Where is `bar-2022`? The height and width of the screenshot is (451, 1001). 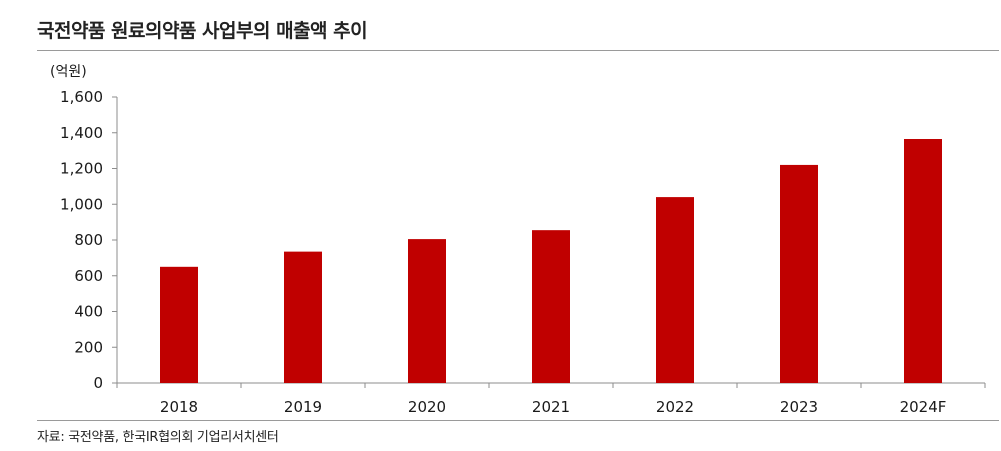
bar-2022 is located at coordinates (675, 290).